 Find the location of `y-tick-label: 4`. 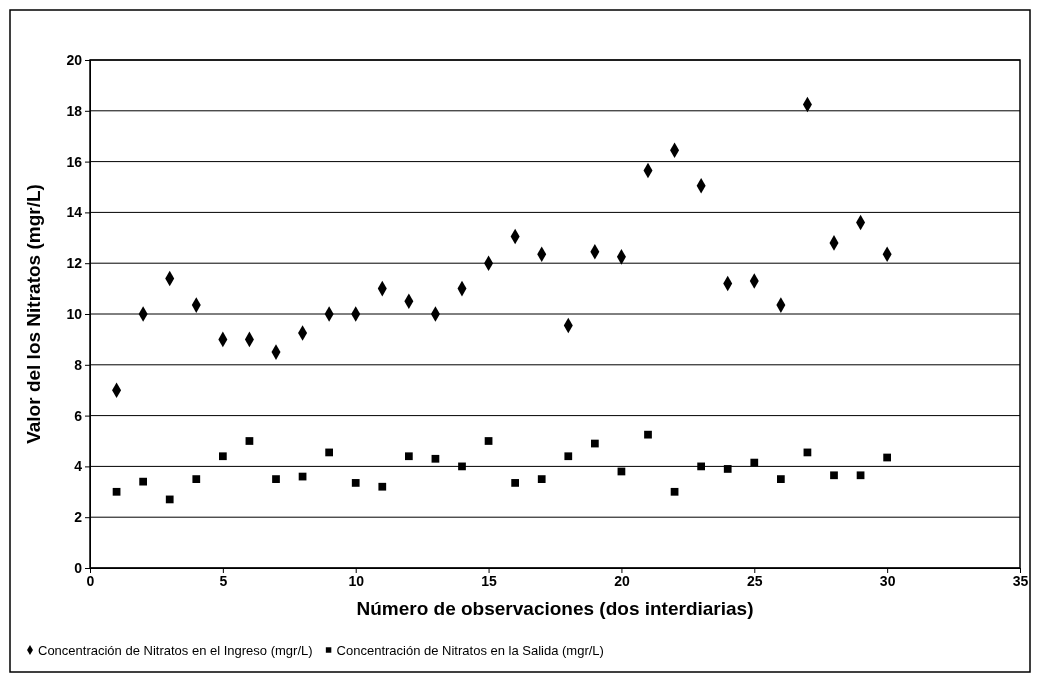

y-tick-label: 4 is located at coordinates (78, 466).